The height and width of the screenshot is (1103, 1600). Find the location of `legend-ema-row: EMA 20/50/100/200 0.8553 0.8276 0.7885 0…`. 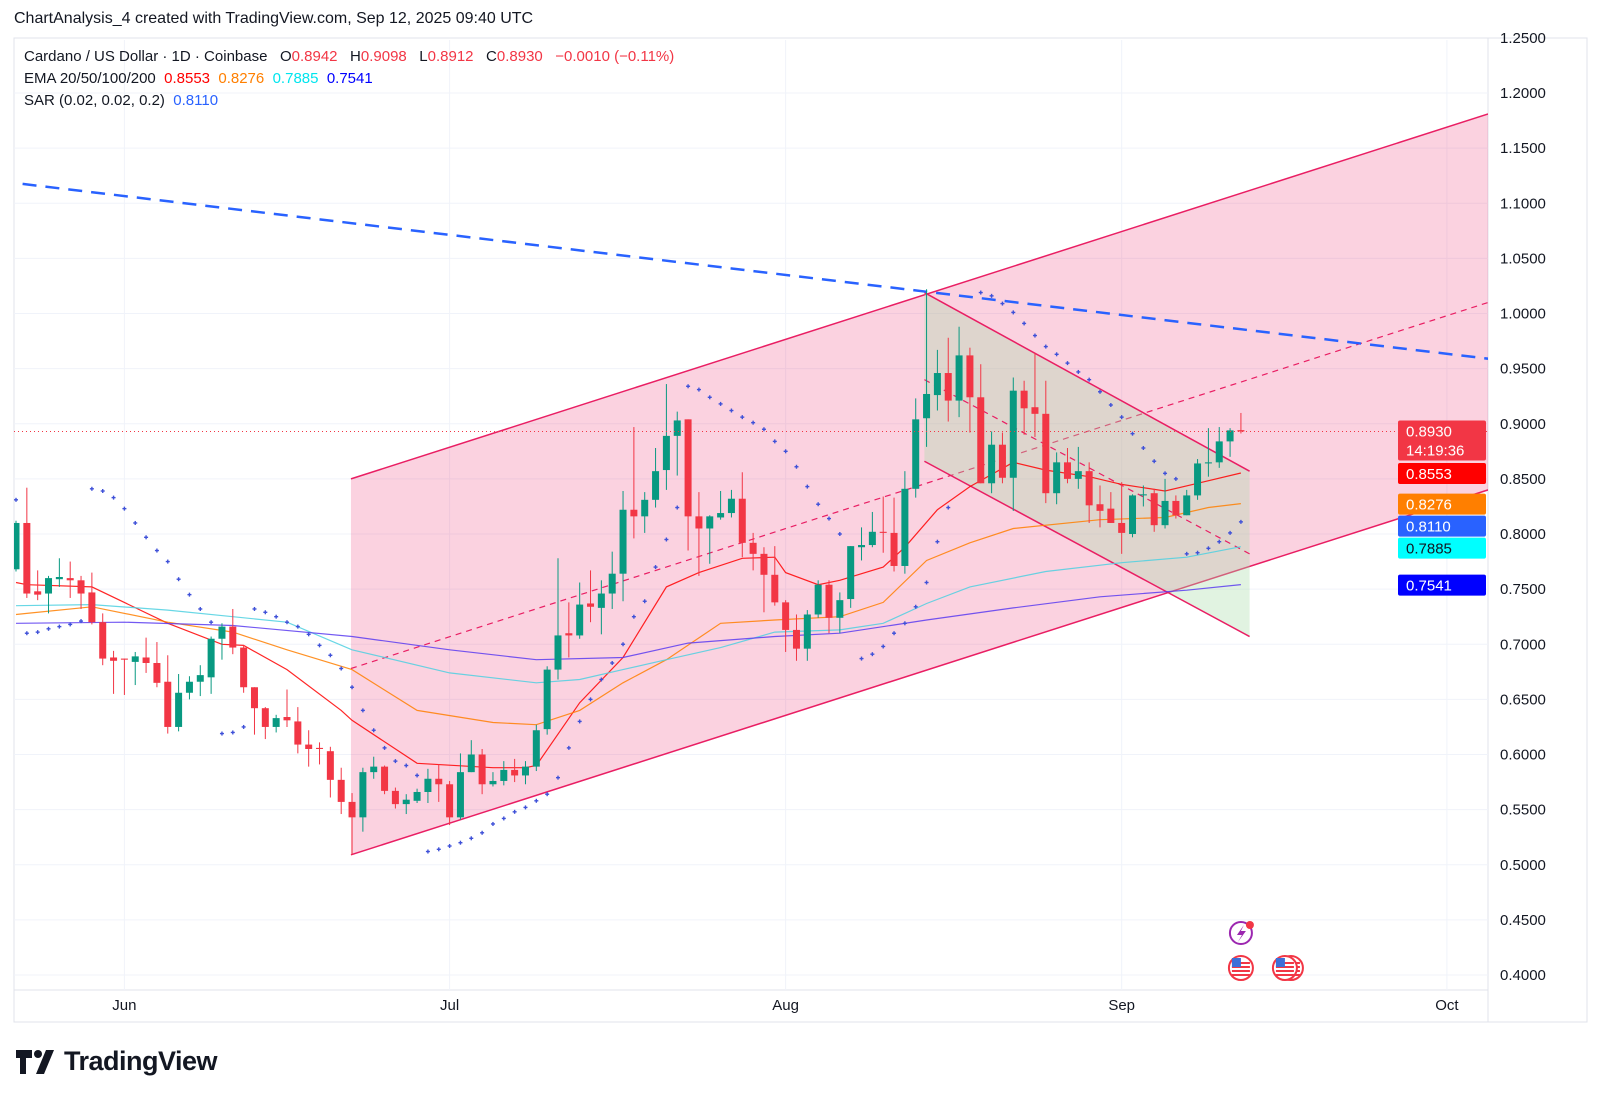

legend-ema-row: EMA 20/50/100/200 0.8553 0.8276 0.7885 0… is located at coordinates (198, 78).